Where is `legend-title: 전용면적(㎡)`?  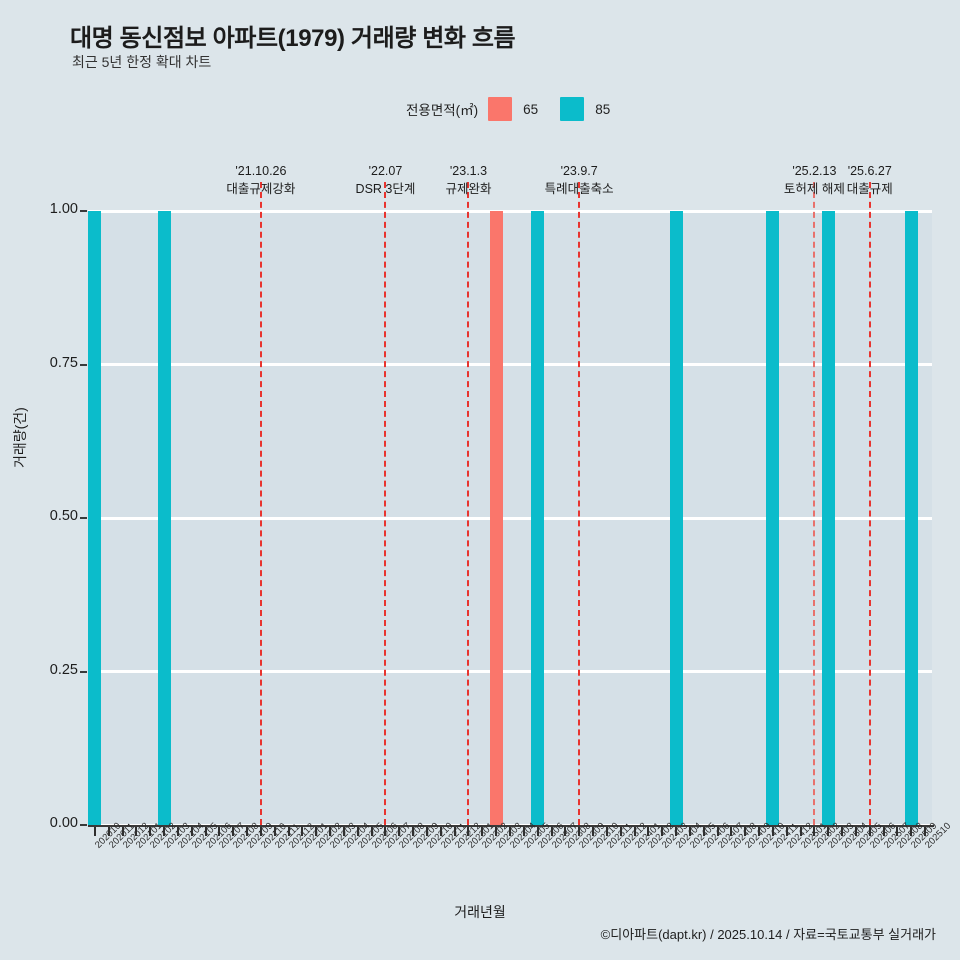
legend-title: 전용면적(㎡) is located at coordinates (442, 110).